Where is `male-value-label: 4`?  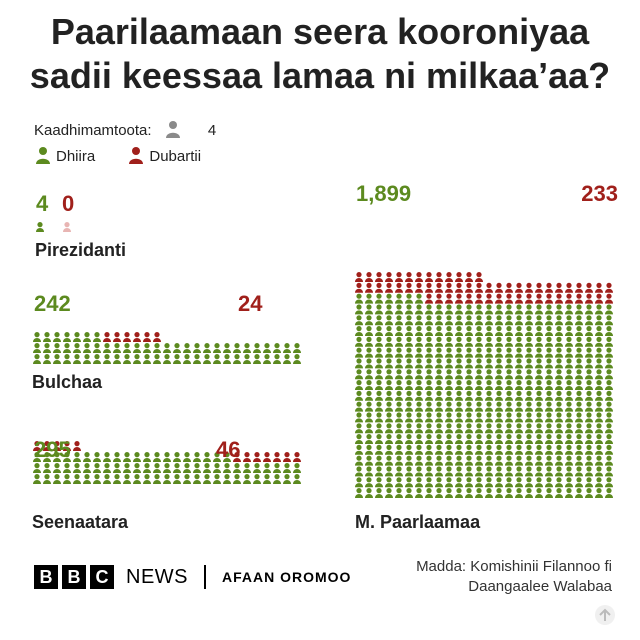 male-value-label: 4 is located at coordinates (42, 203).